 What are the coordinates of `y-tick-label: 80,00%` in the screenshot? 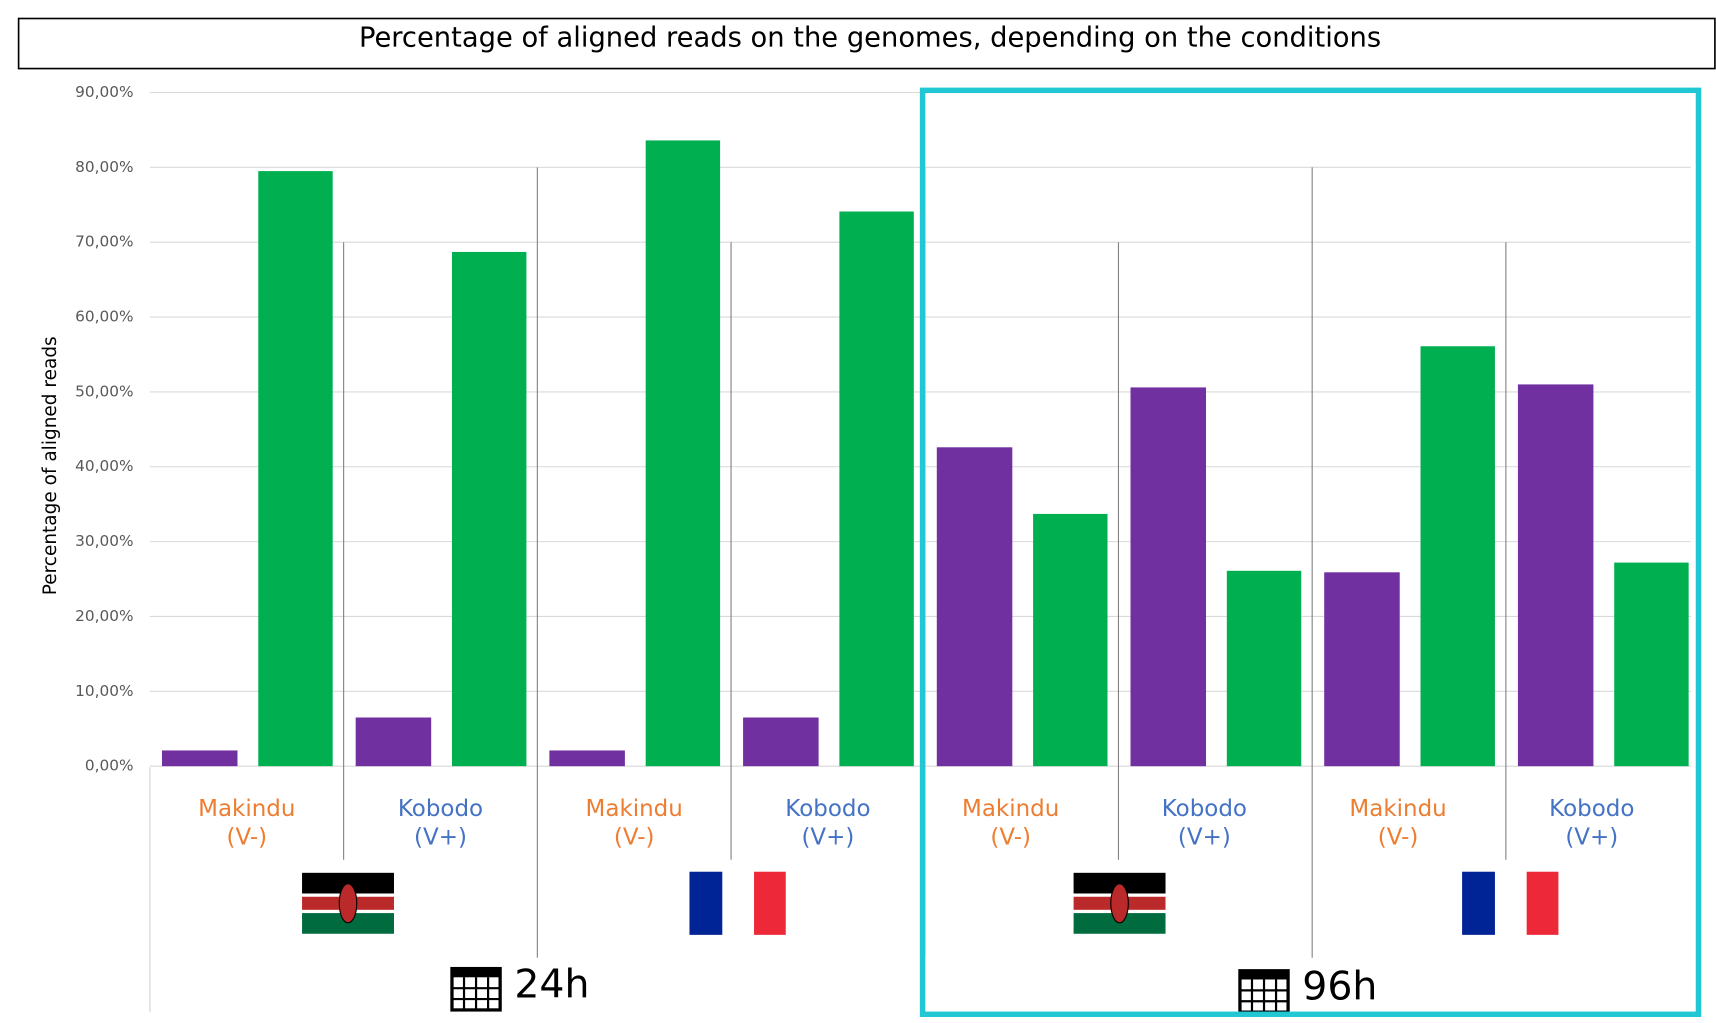 It's located at (104, 167).